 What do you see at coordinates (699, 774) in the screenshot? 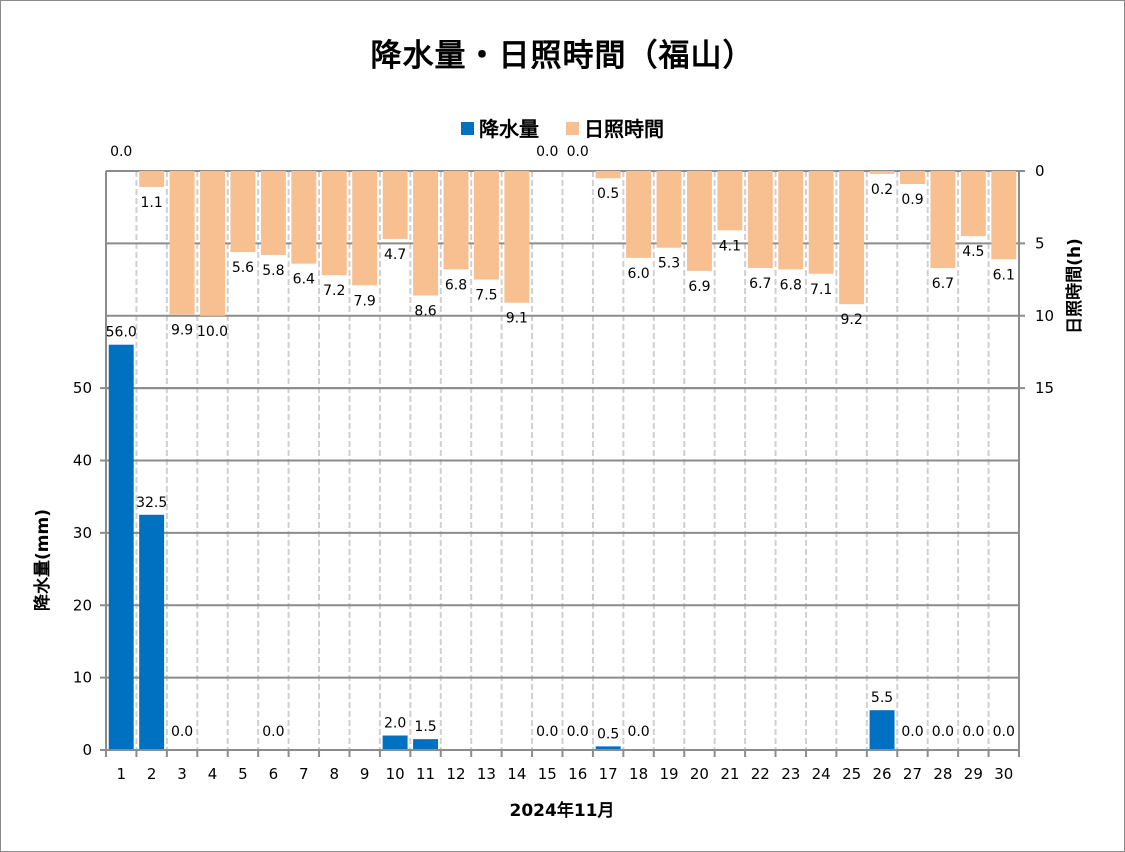
I see `x-tick-label: 20` at bounding box center [699, 774].